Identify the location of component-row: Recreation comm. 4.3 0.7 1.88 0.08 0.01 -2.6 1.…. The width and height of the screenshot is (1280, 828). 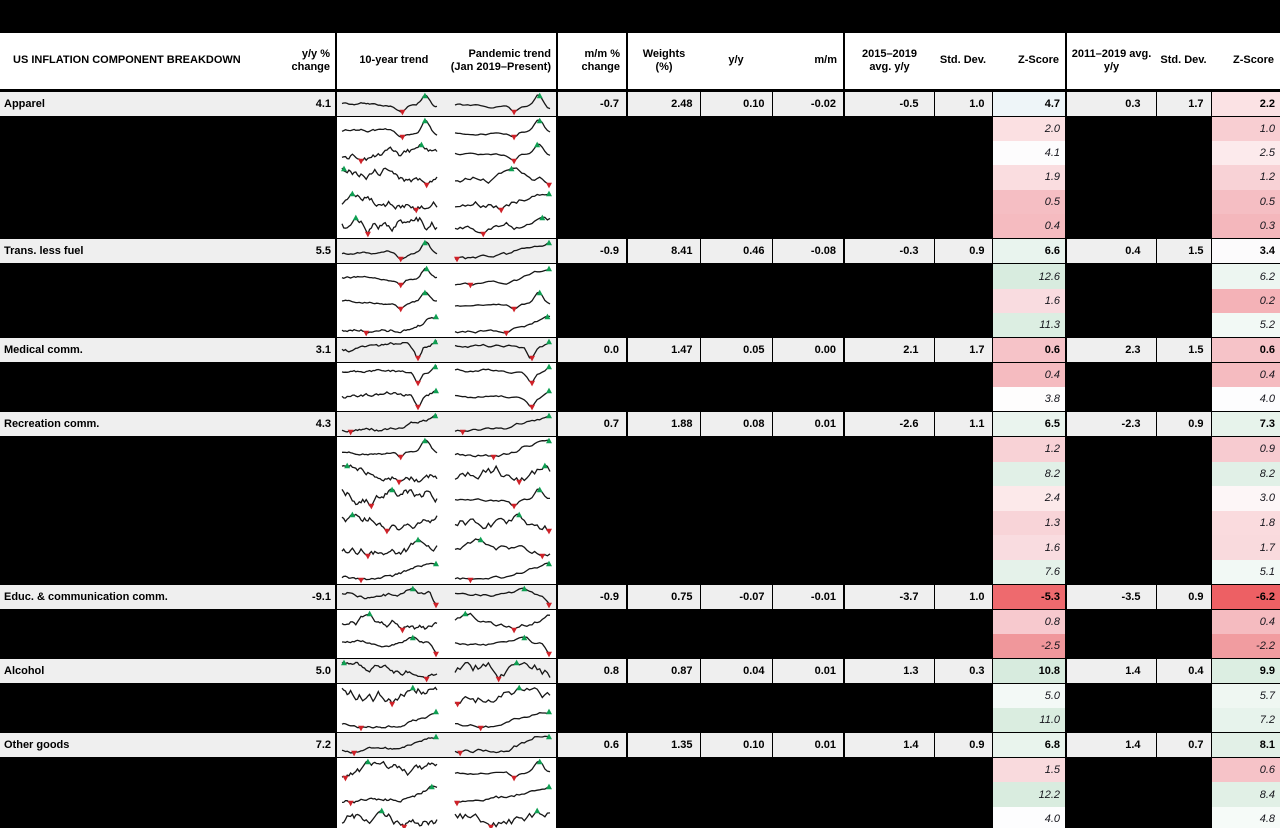
(640, 424).